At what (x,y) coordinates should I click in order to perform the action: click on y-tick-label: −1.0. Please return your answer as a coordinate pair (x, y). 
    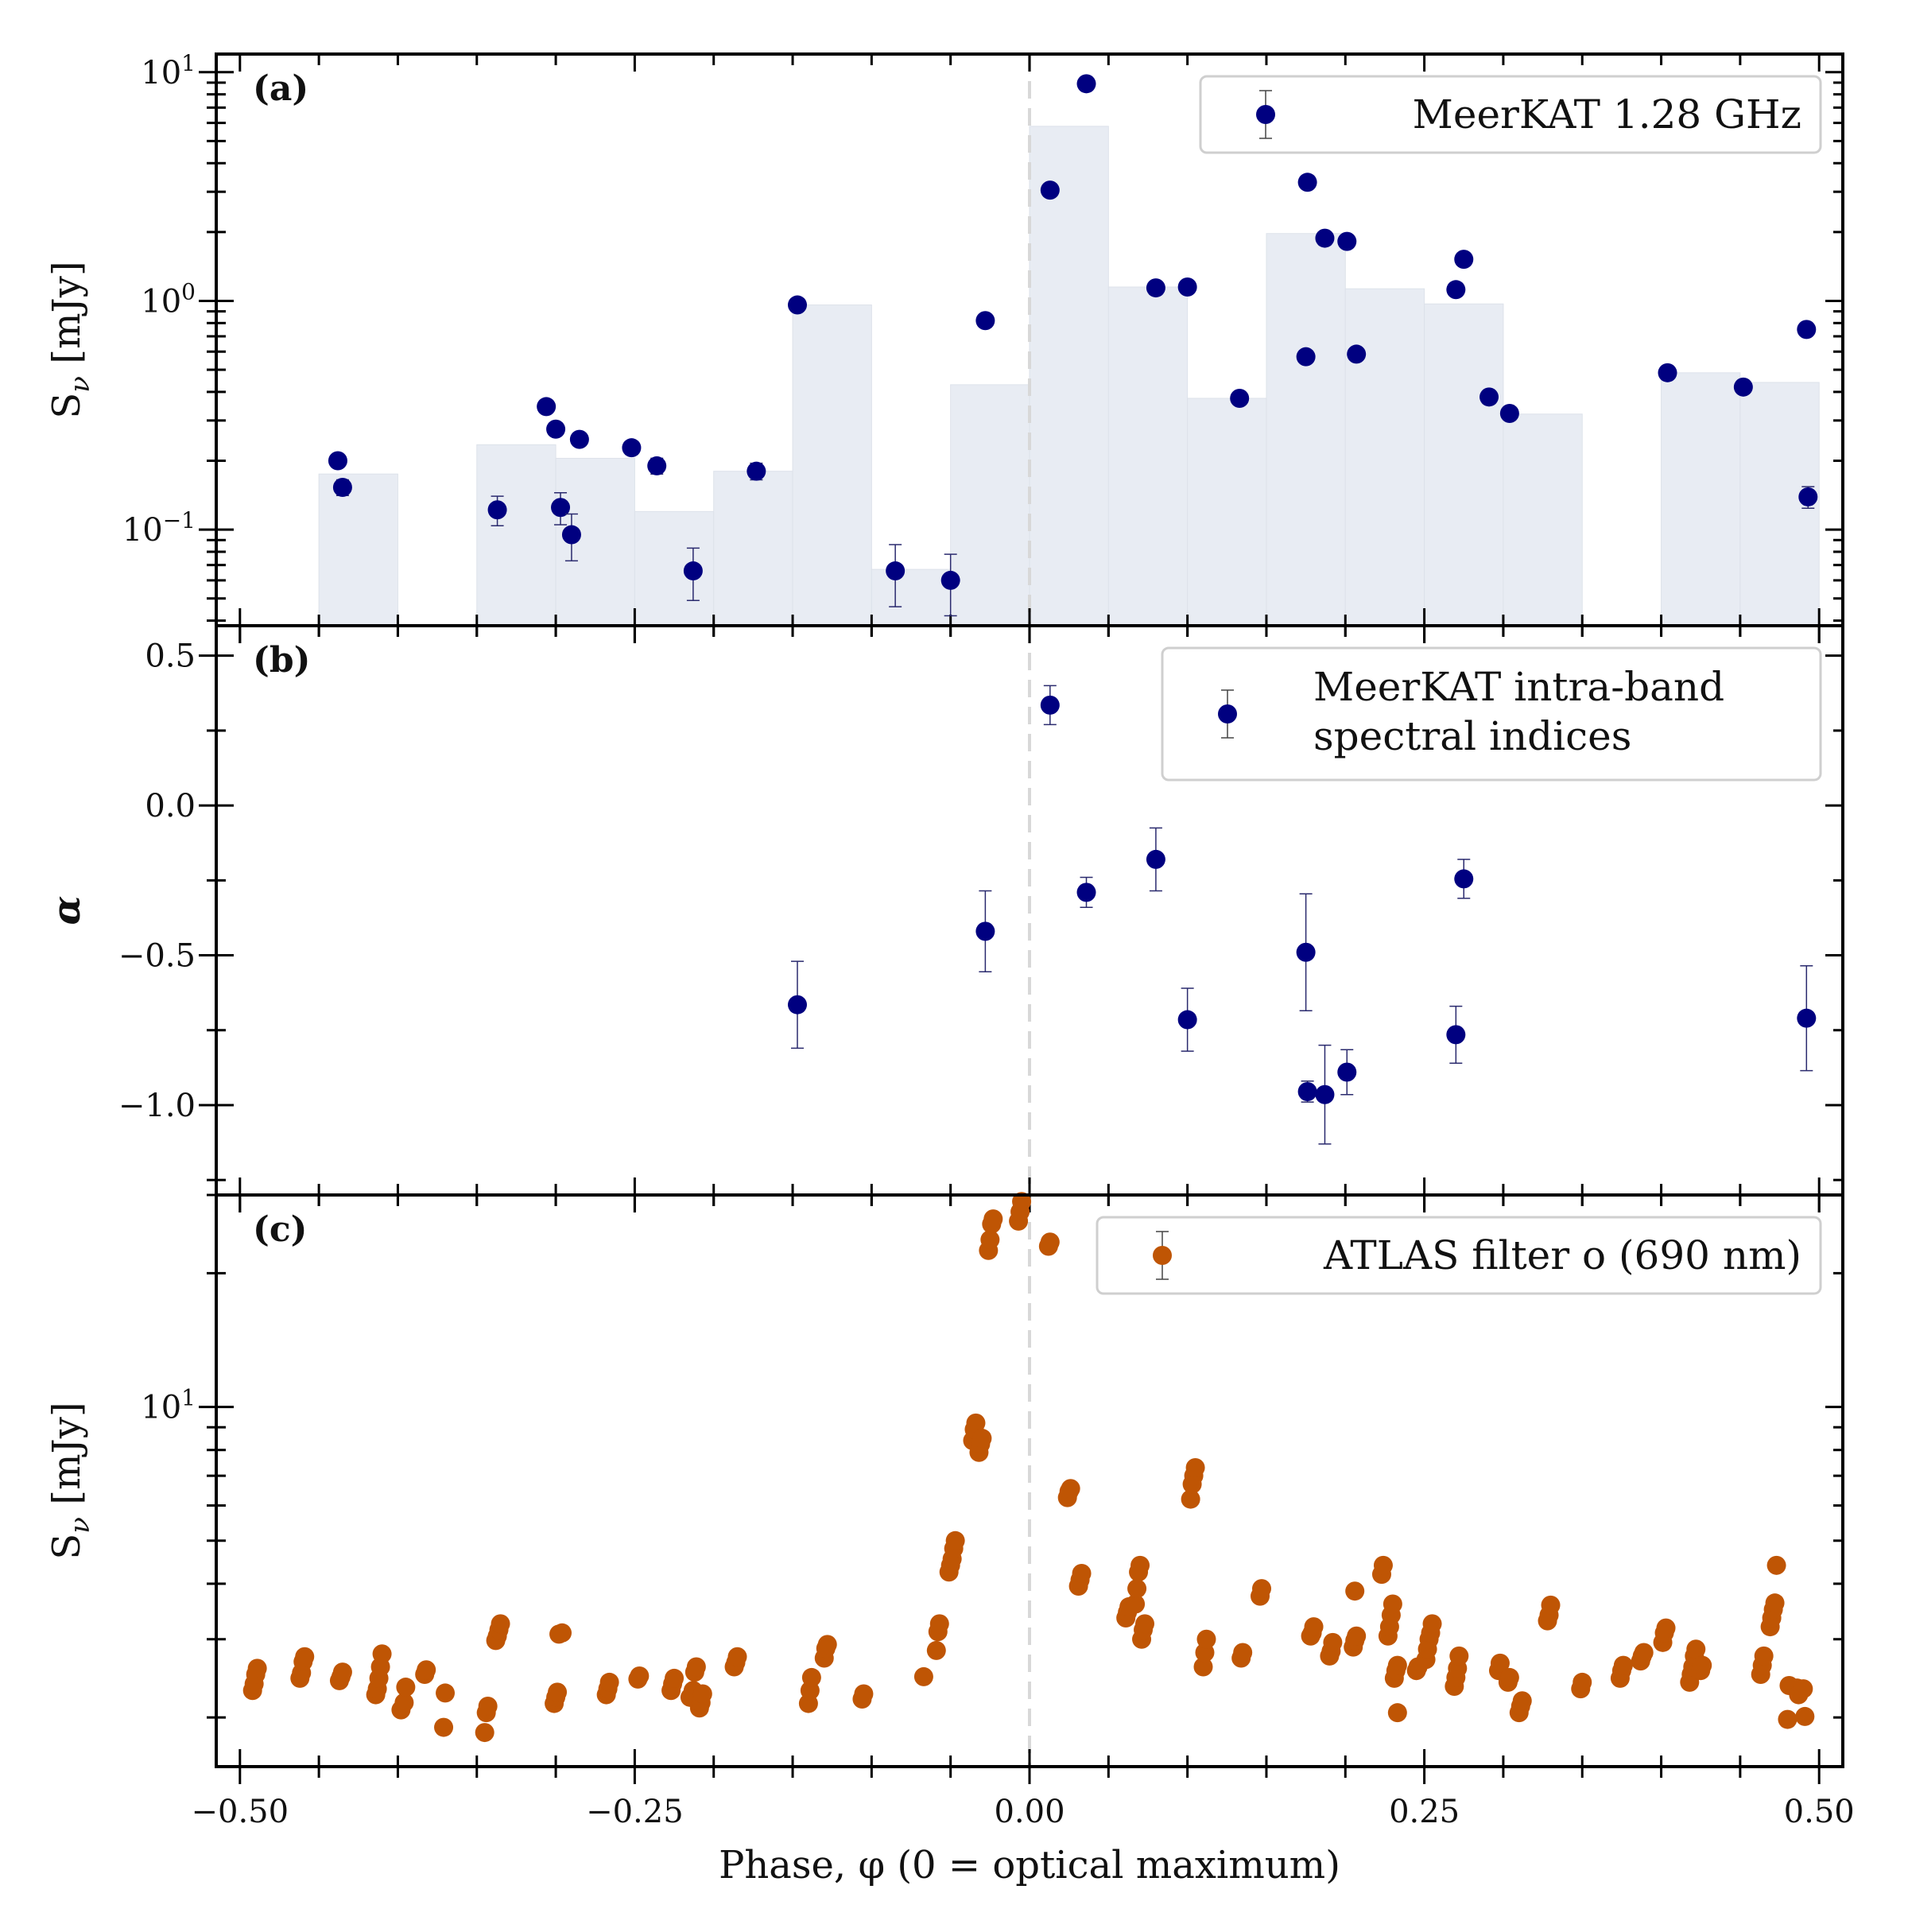
    Looking at the image, I should click on (157, 1106).